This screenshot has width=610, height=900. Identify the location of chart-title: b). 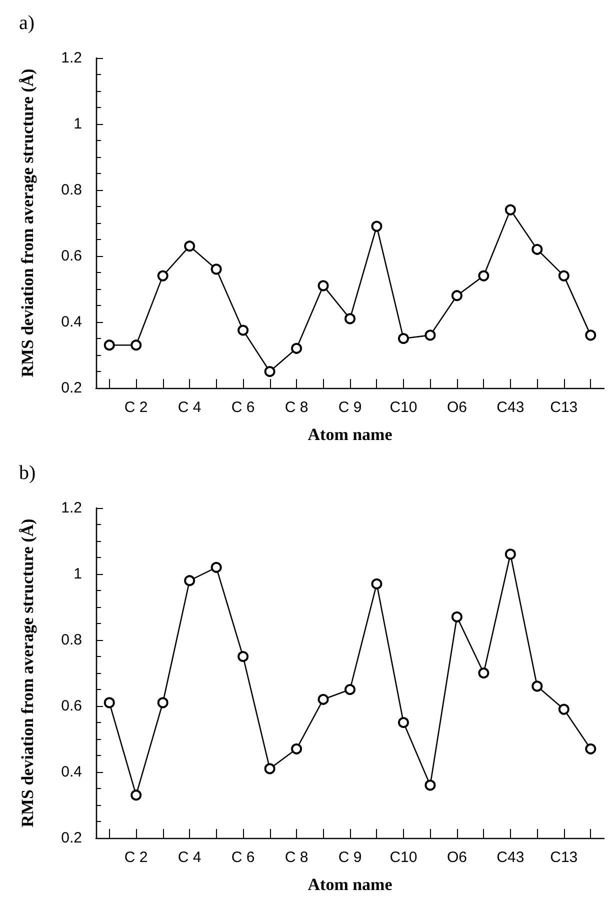
(27, 473).